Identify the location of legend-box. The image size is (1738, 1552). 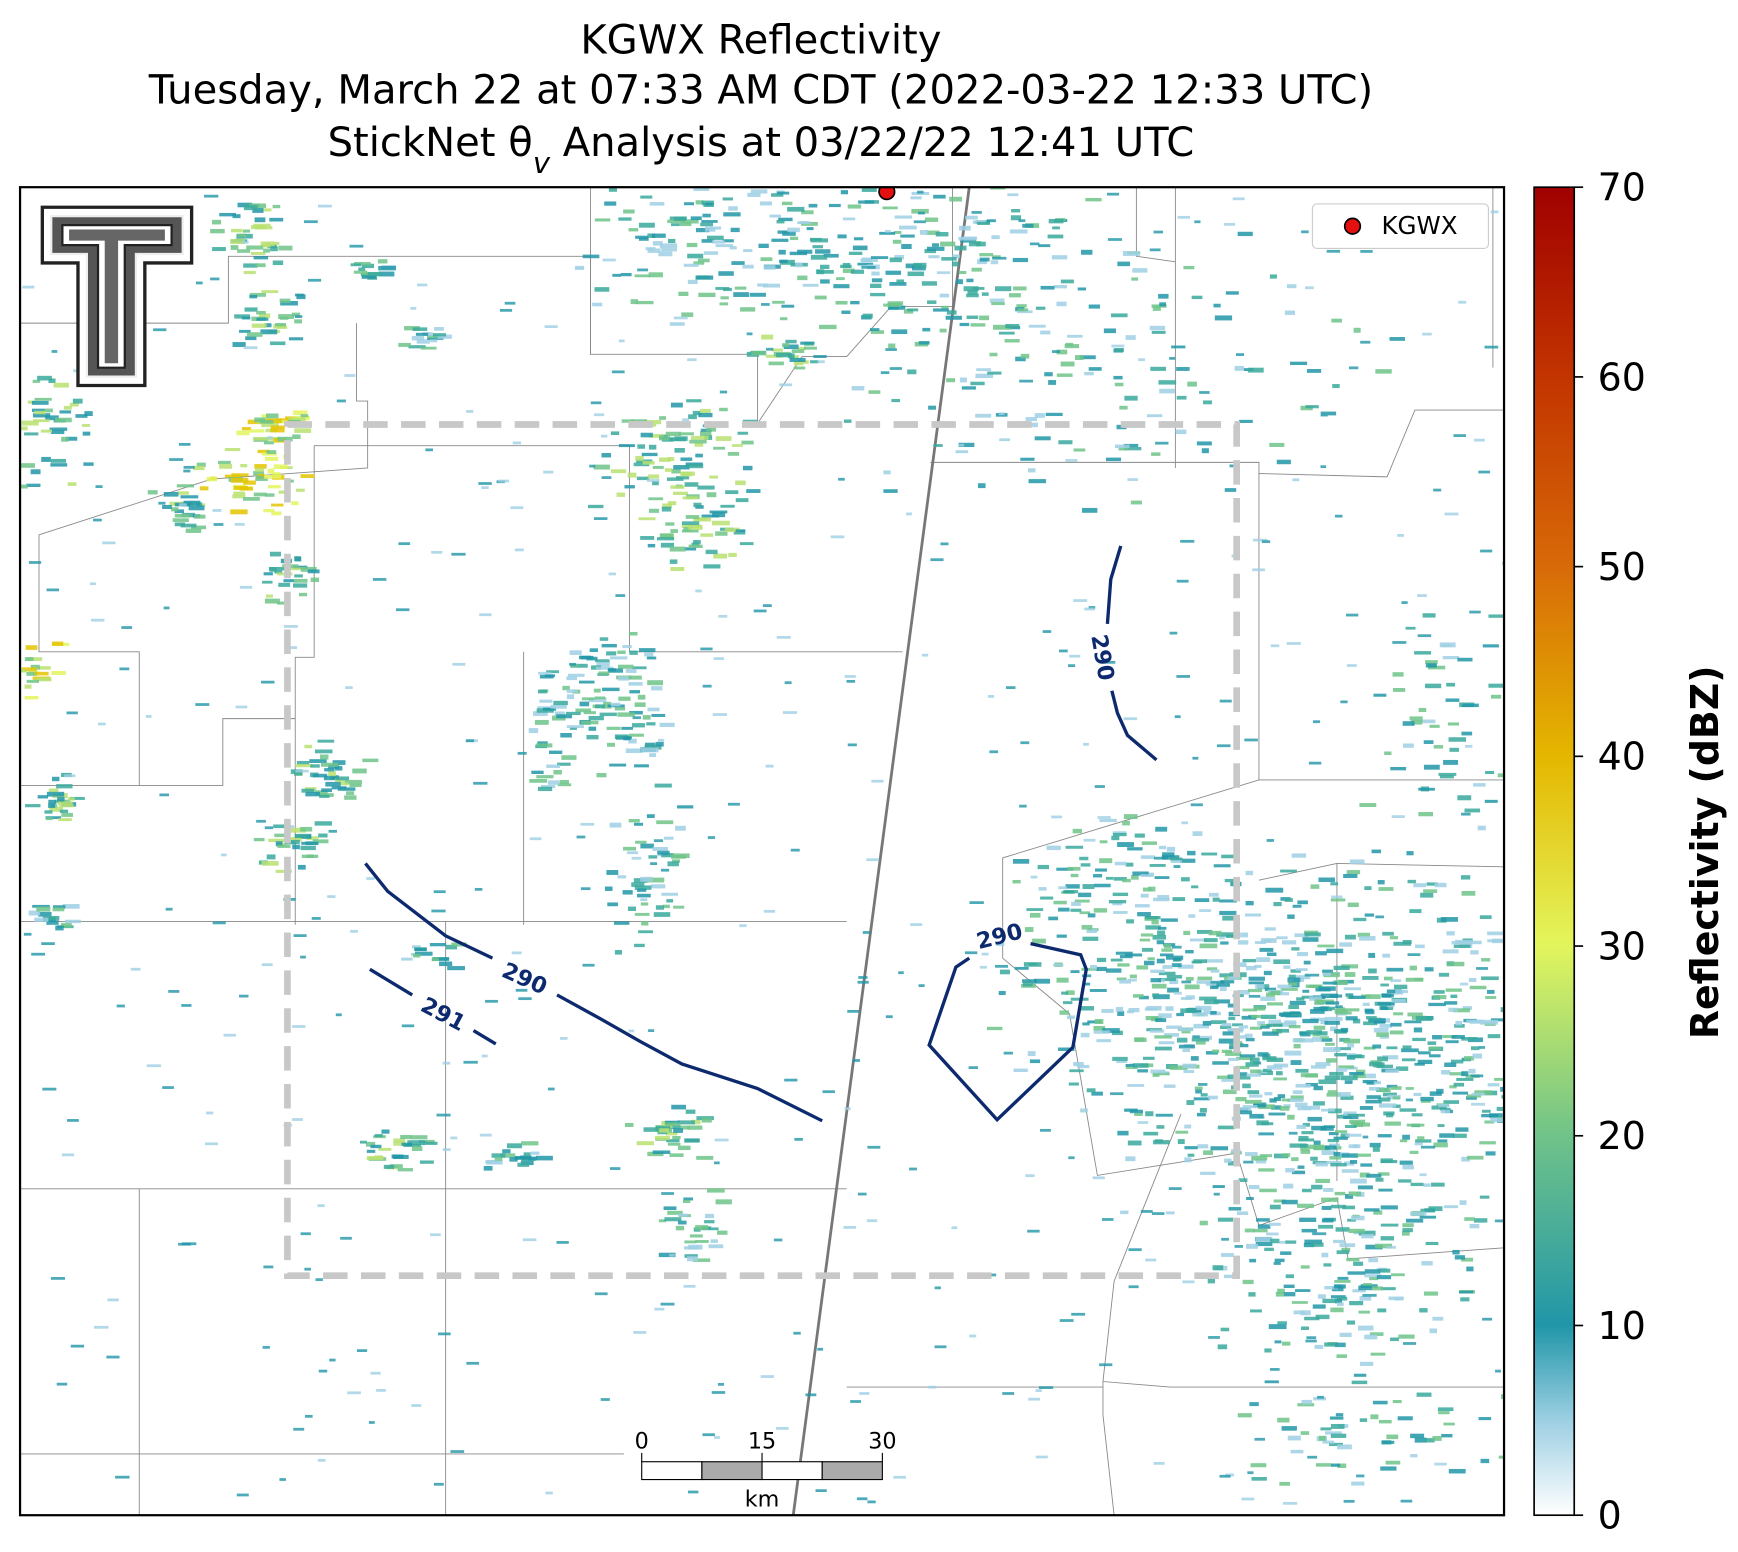
(1400, 226).